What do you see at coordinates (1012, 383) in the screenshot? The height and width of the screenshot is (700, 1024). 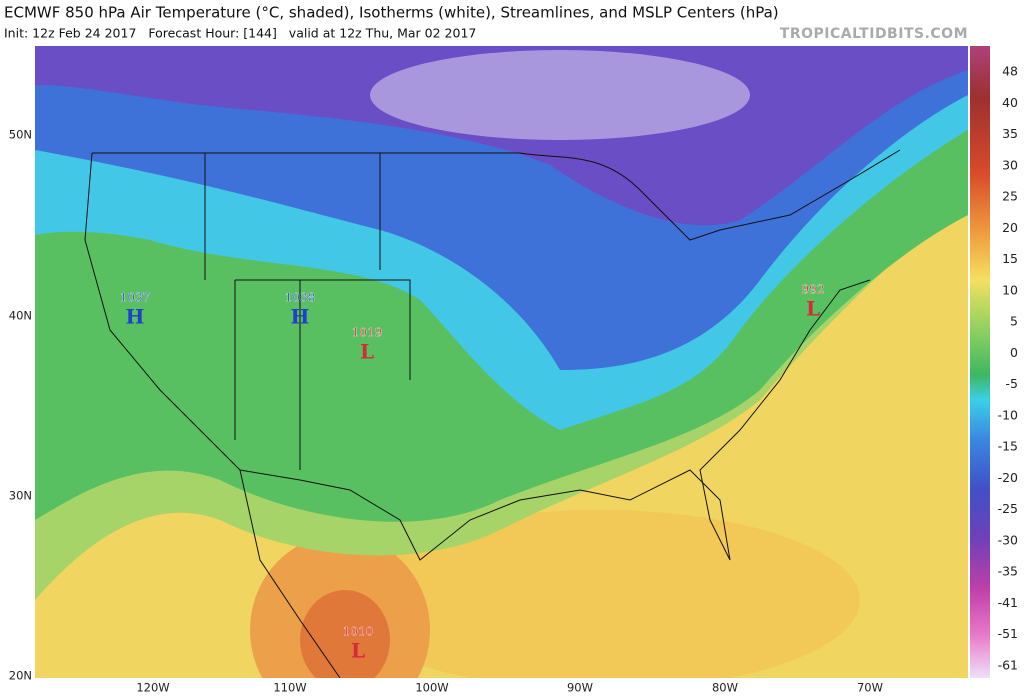 I see `colorbar-label: -5` at bounding box center [1012, 383].